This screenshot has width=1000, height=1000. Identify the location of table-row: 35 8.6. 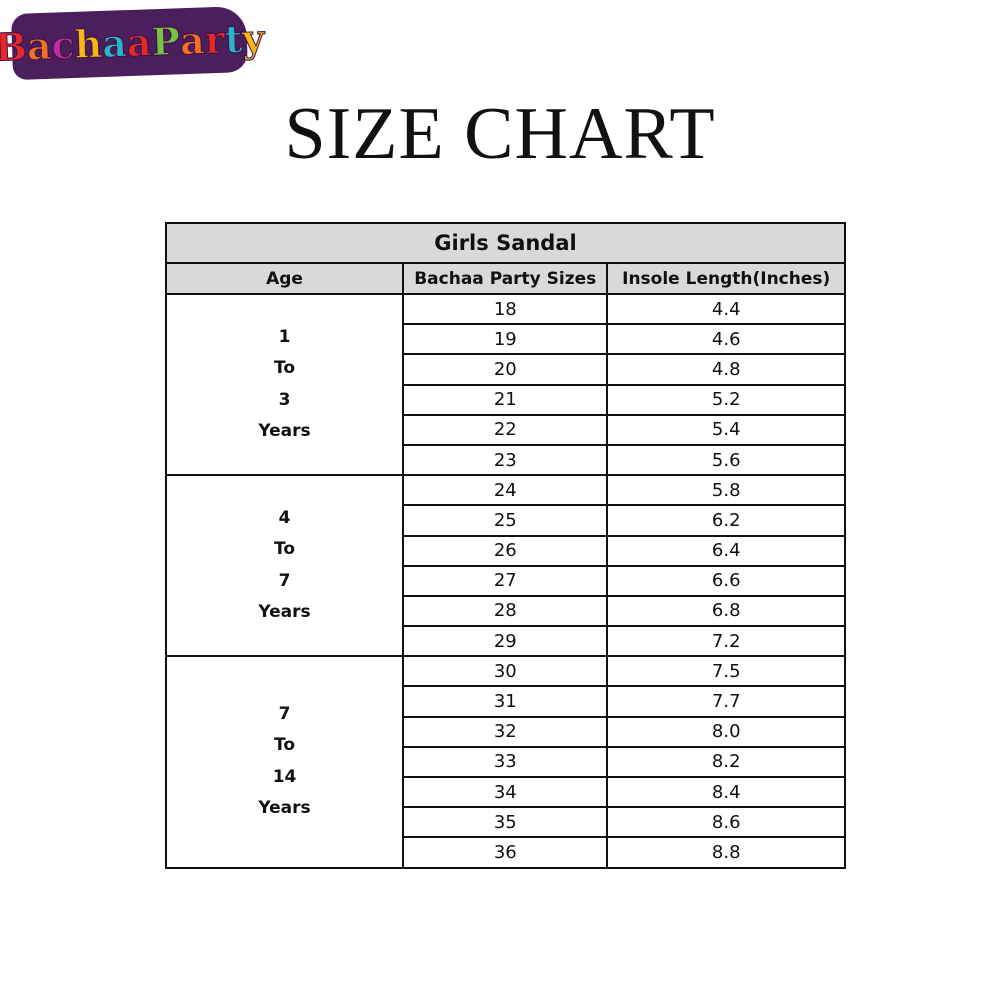
(506, 822).